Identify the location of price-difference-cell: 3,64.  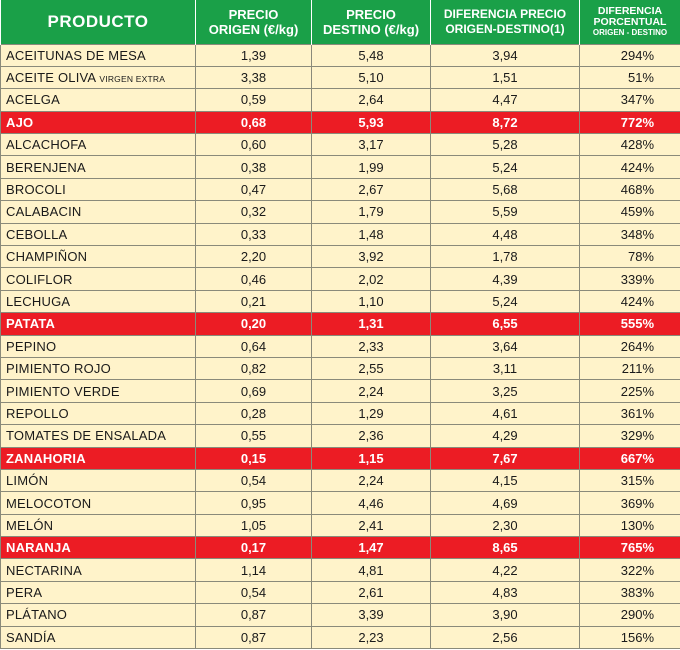
(505, 346).